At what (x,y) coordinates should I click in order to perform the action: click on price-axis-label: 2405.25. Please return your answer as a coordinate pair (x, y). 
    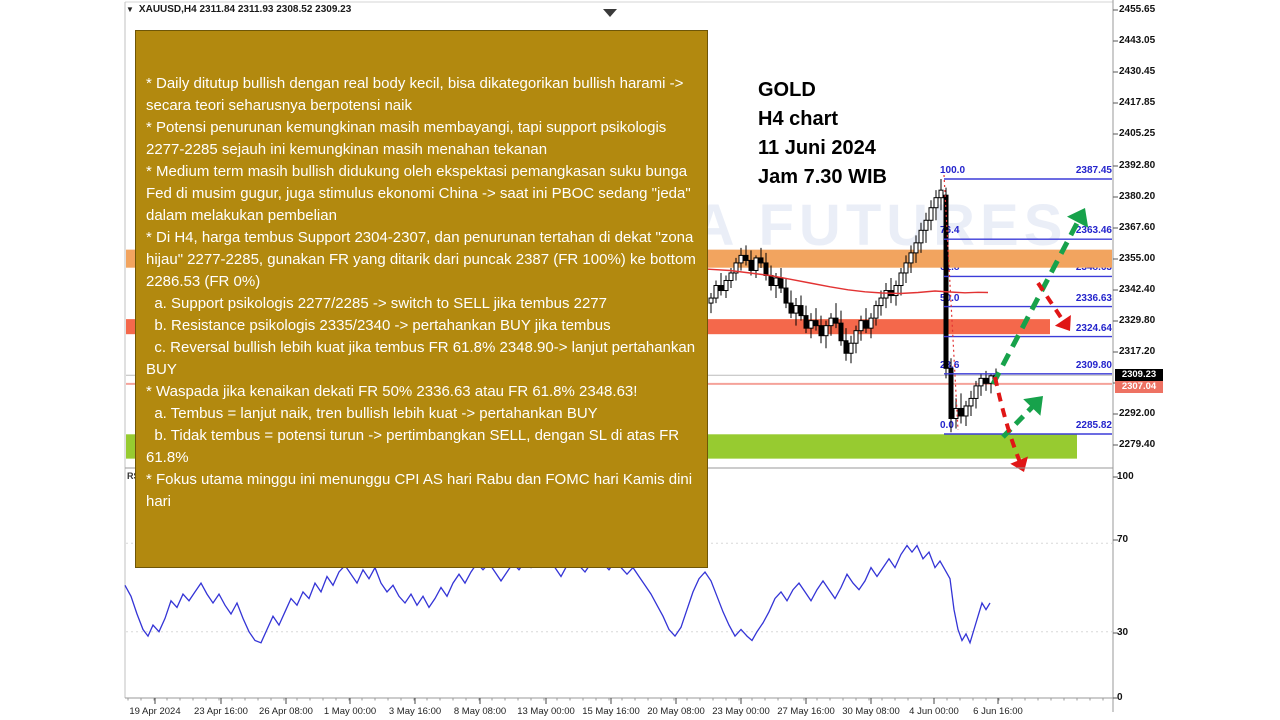
    Looking at the image, I should click on (1137, 133).